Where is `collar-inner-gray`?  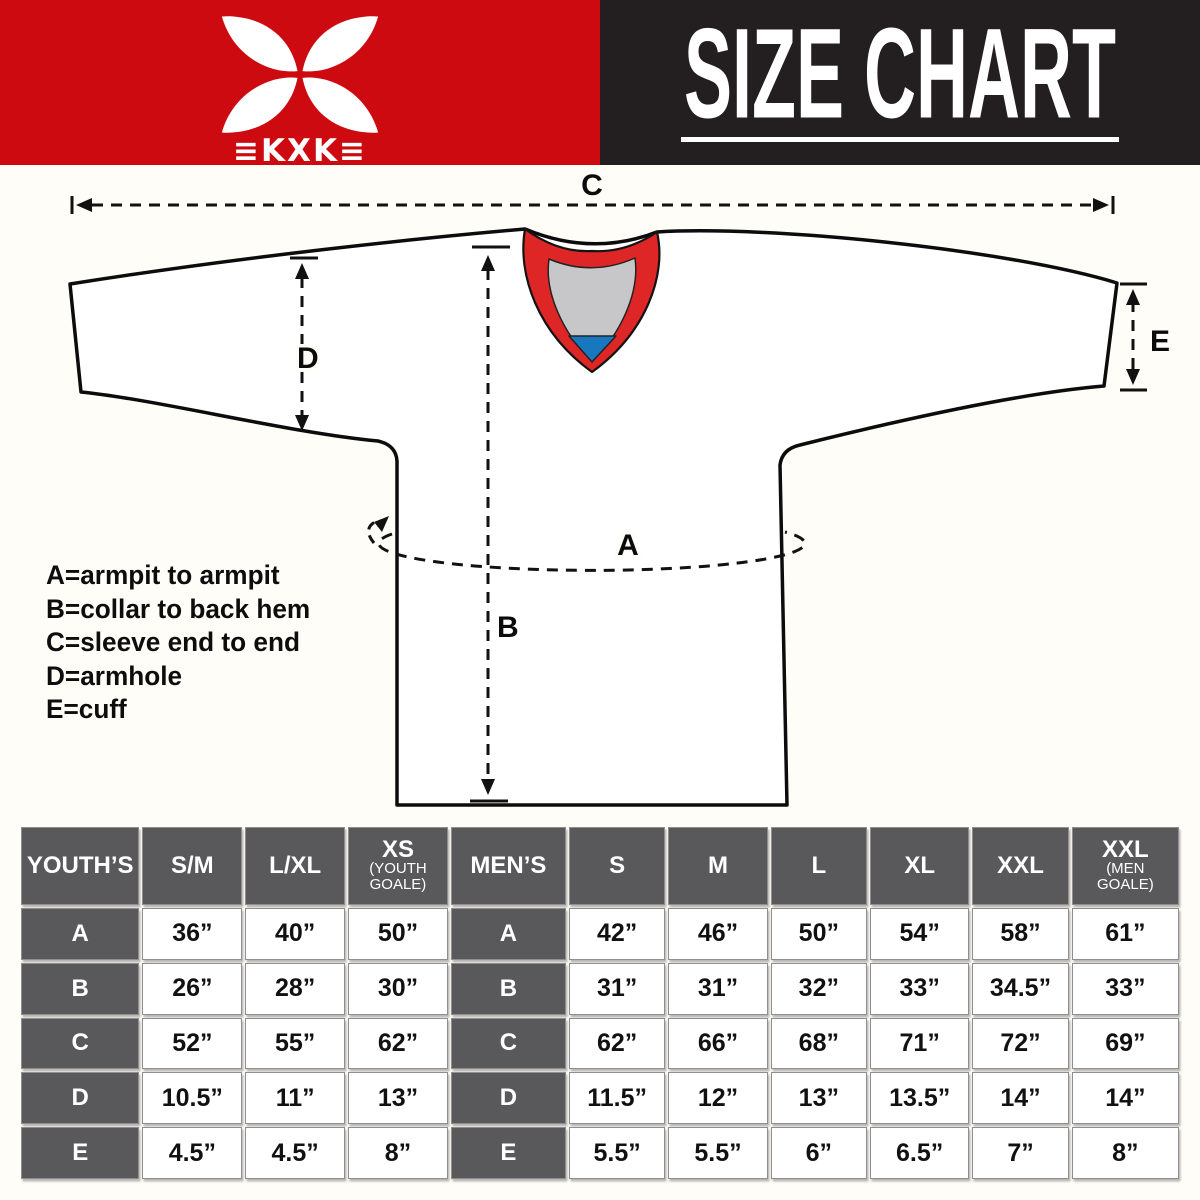 collar-inner-gray is located at coordinates (592, 309).